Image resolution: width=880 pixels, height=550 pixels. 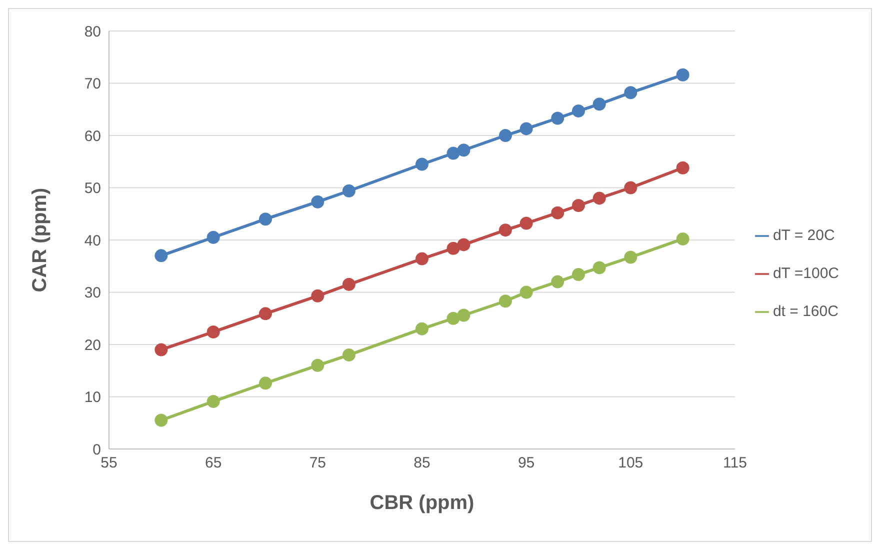 What do you see at coordinates (96, 449) in the screenshot?
I see `y-tick-label: 0` at bounding box center [96, 449].